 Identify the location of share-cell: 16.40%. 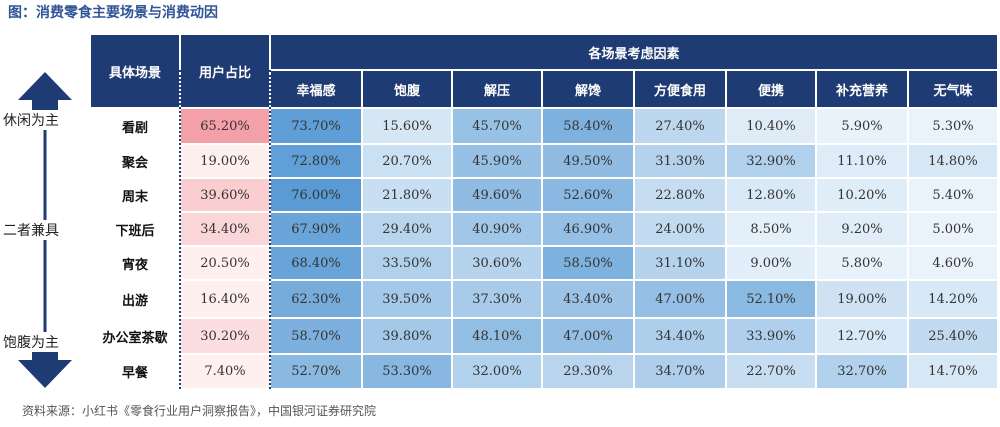
(225, 299).